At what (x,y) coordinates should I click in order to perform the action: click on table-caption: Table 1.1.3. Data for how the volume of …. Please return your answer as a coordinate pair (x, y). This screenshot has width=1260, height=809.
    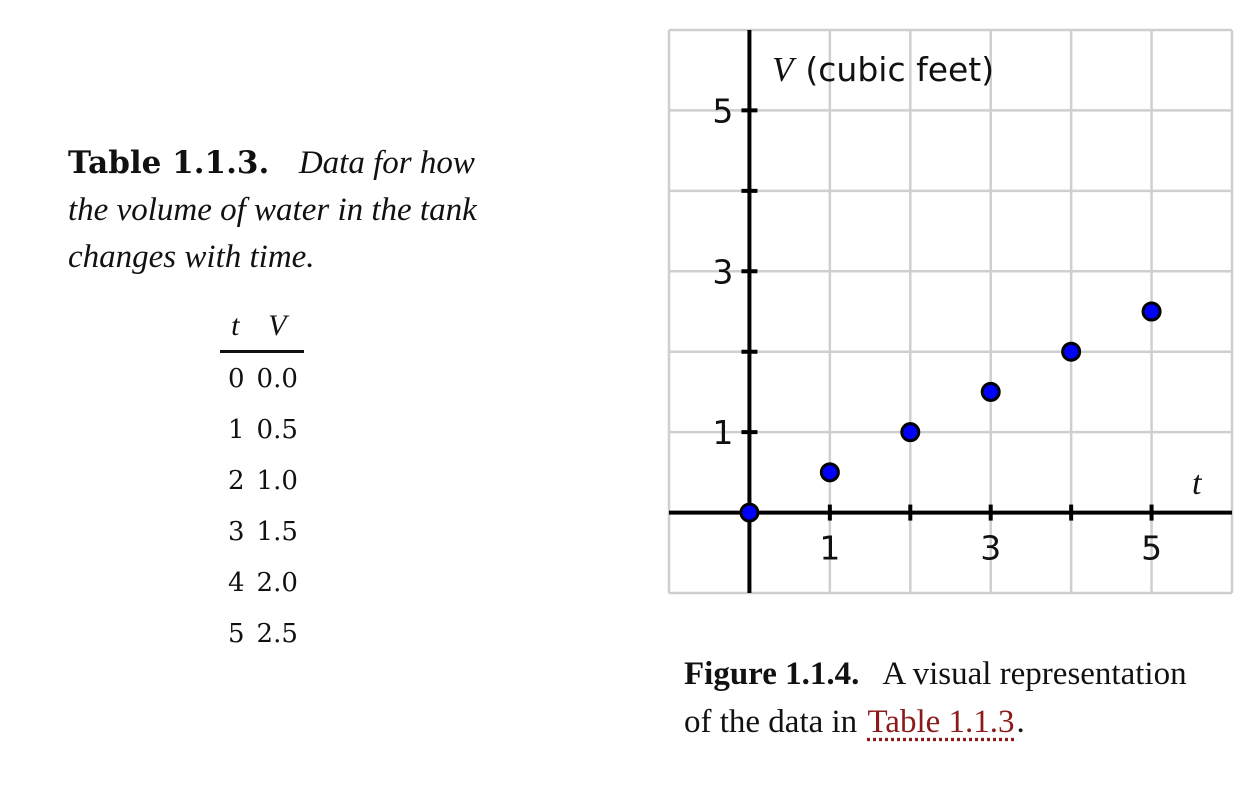
    Looking at the image, I should click on (278, 210).